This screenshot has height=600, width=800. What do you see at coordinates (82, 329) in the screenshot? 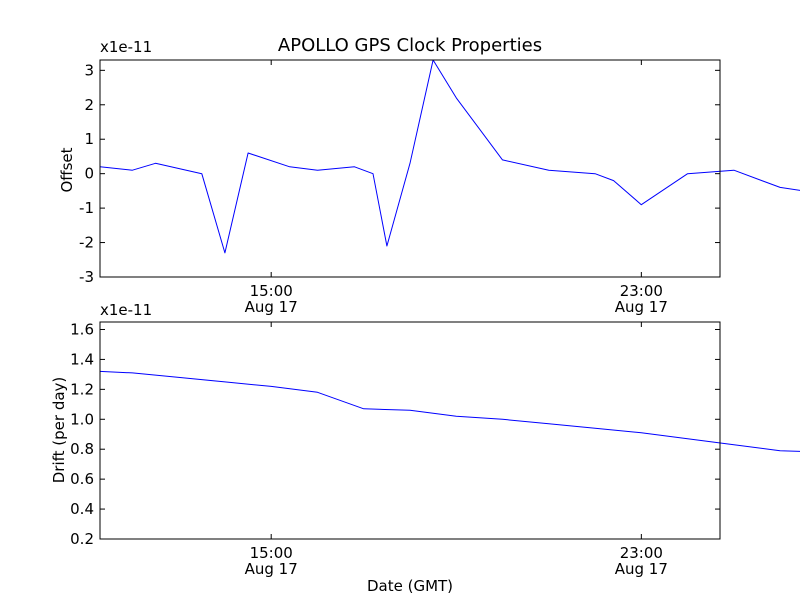
I see `y-tick-label: 1.6` at bounding box center [82, 329].